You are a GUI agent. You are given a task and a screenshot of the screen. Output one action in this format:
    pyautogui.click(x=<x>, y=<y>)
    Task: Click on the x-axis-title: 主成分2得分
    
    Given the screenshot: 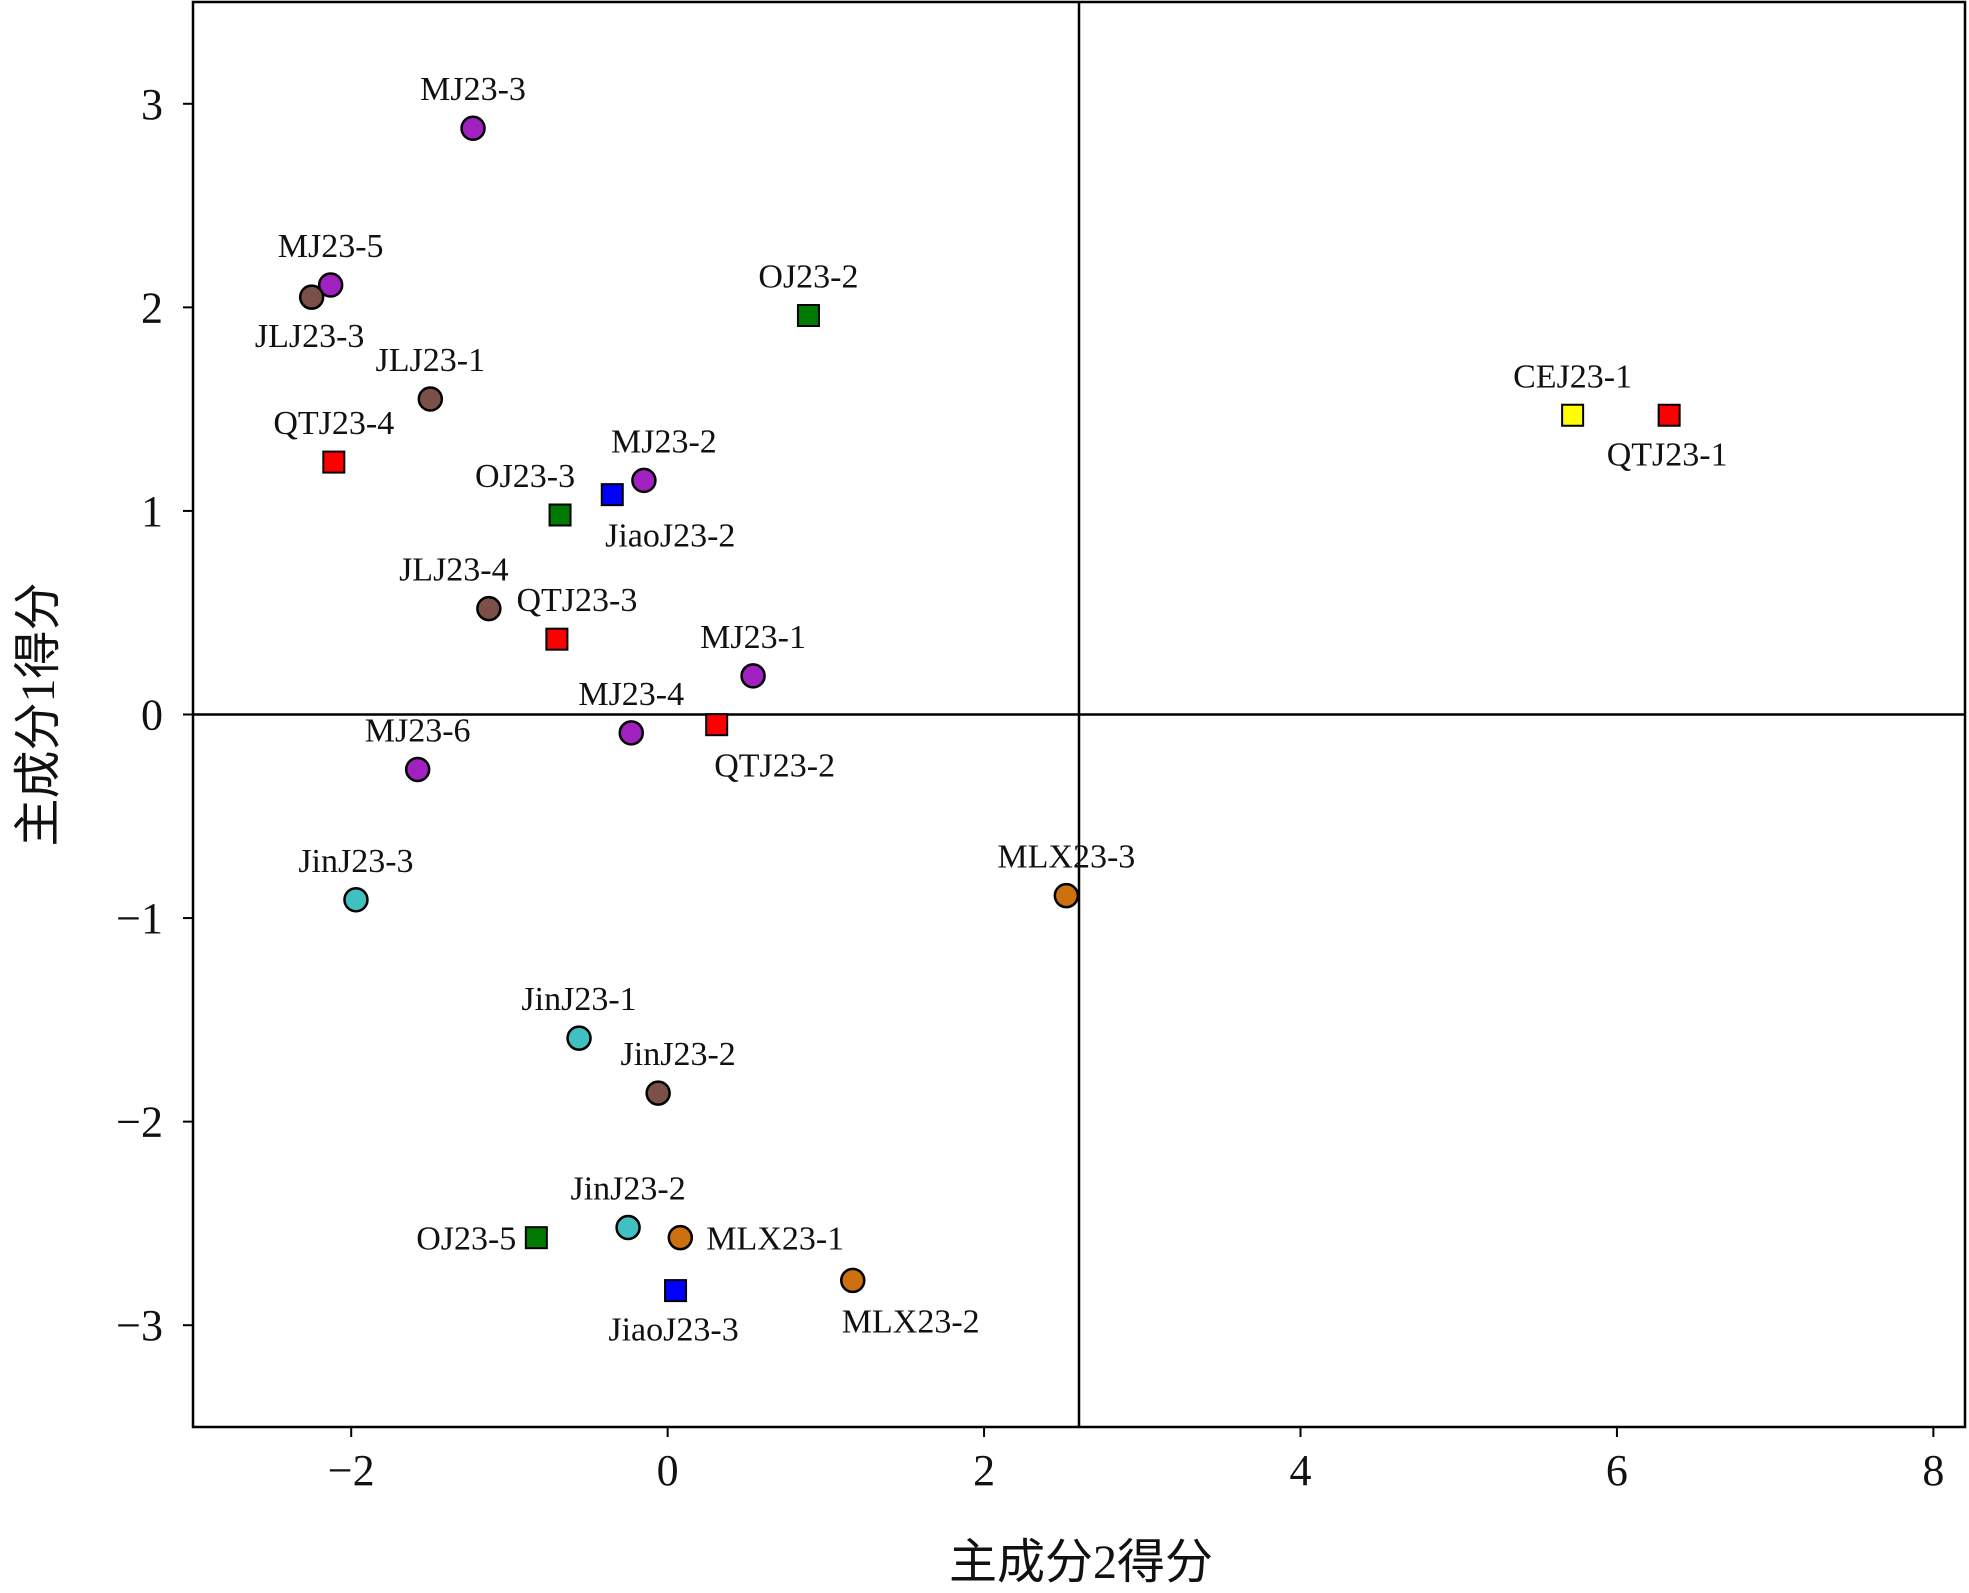 What is the action you would take?
    pyautogui.click(x=1081, y=1562)
    